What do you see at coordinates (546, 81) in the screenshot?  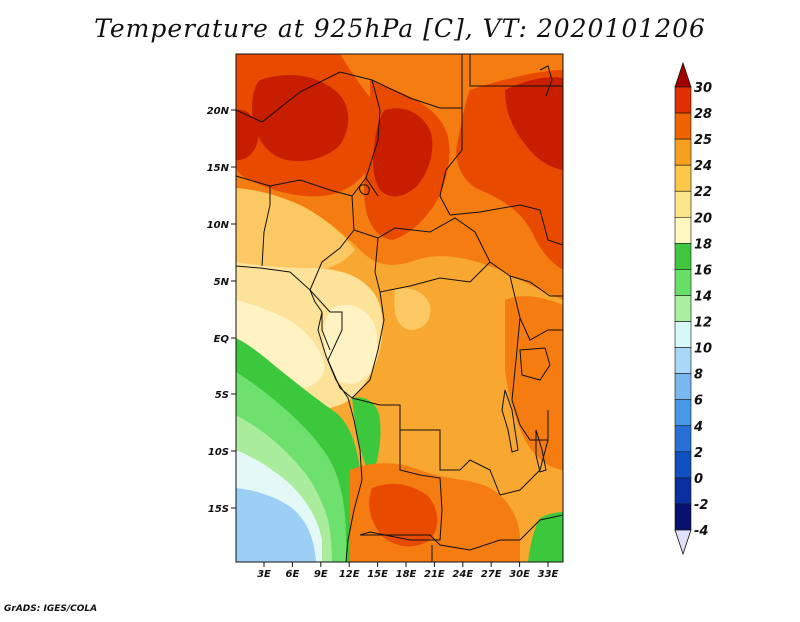 I see `coastline-red-sea` at bounding box center [546, 81].